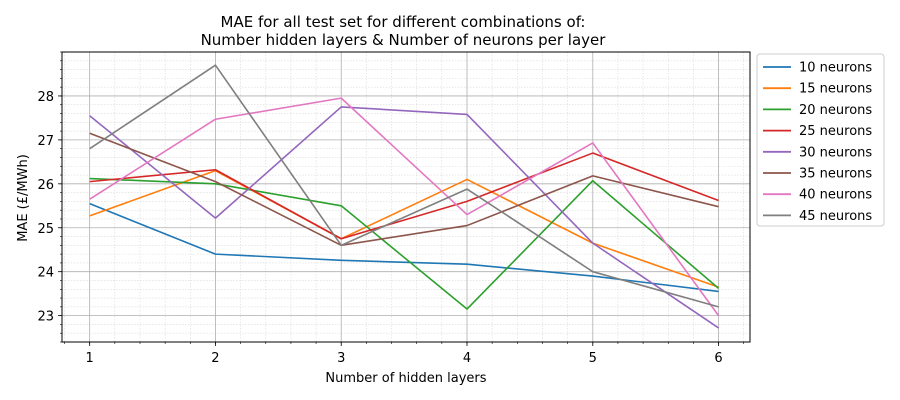 Image resolution: width=900 pixels, height=400 pixels. I want to click on x-tick-label: 3, so click(341, 358).